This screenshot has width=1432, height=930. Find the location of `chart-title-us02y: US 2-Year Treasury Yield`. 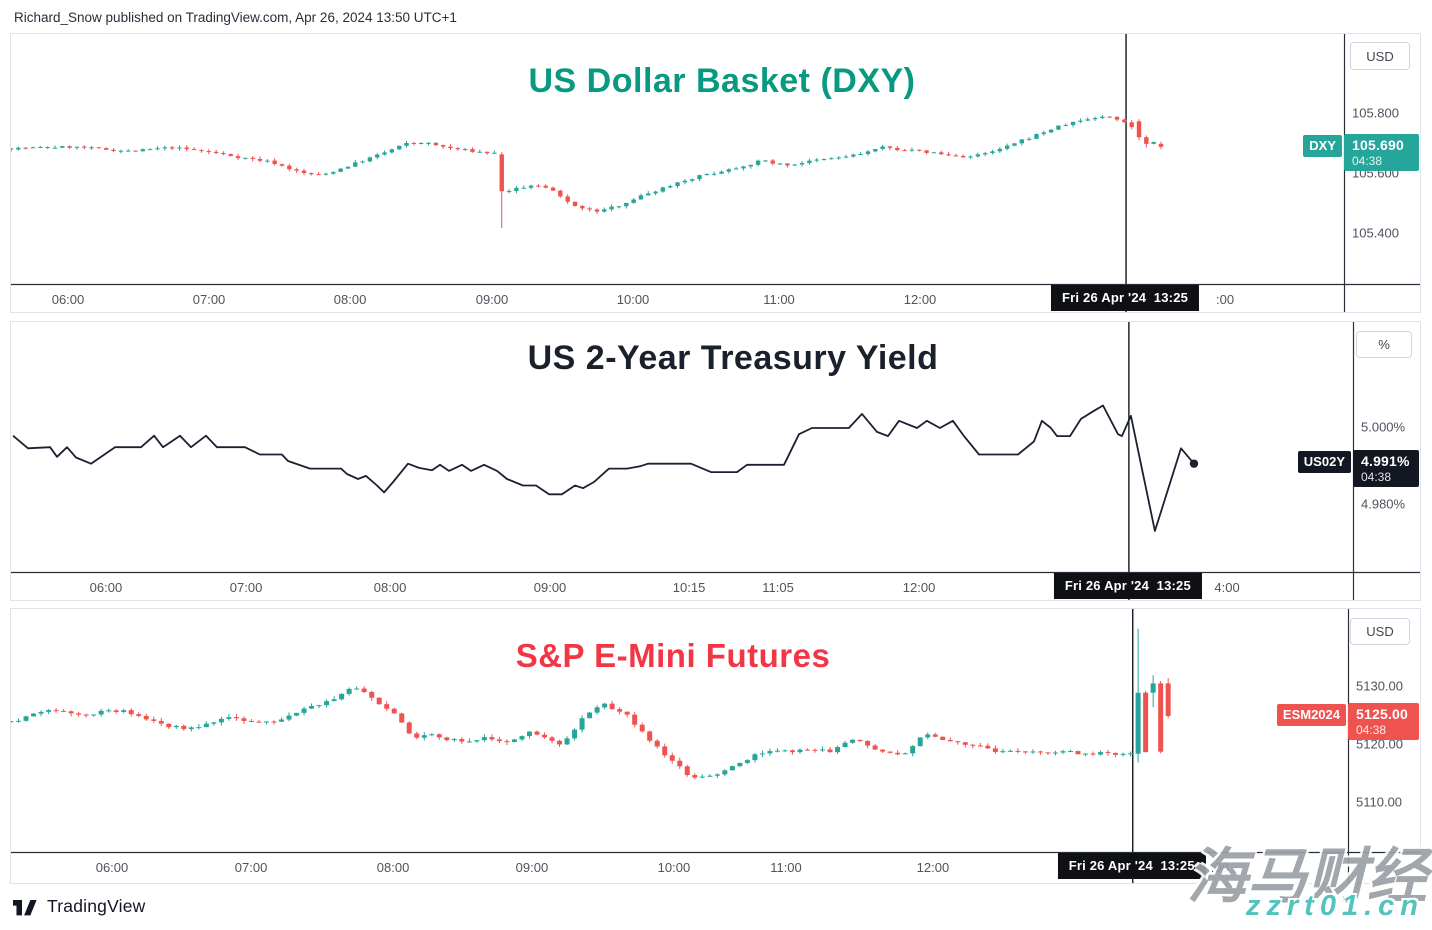

chart-title-us02y: US 2-Year Treasury Yield is located at coordinates (733, 358).